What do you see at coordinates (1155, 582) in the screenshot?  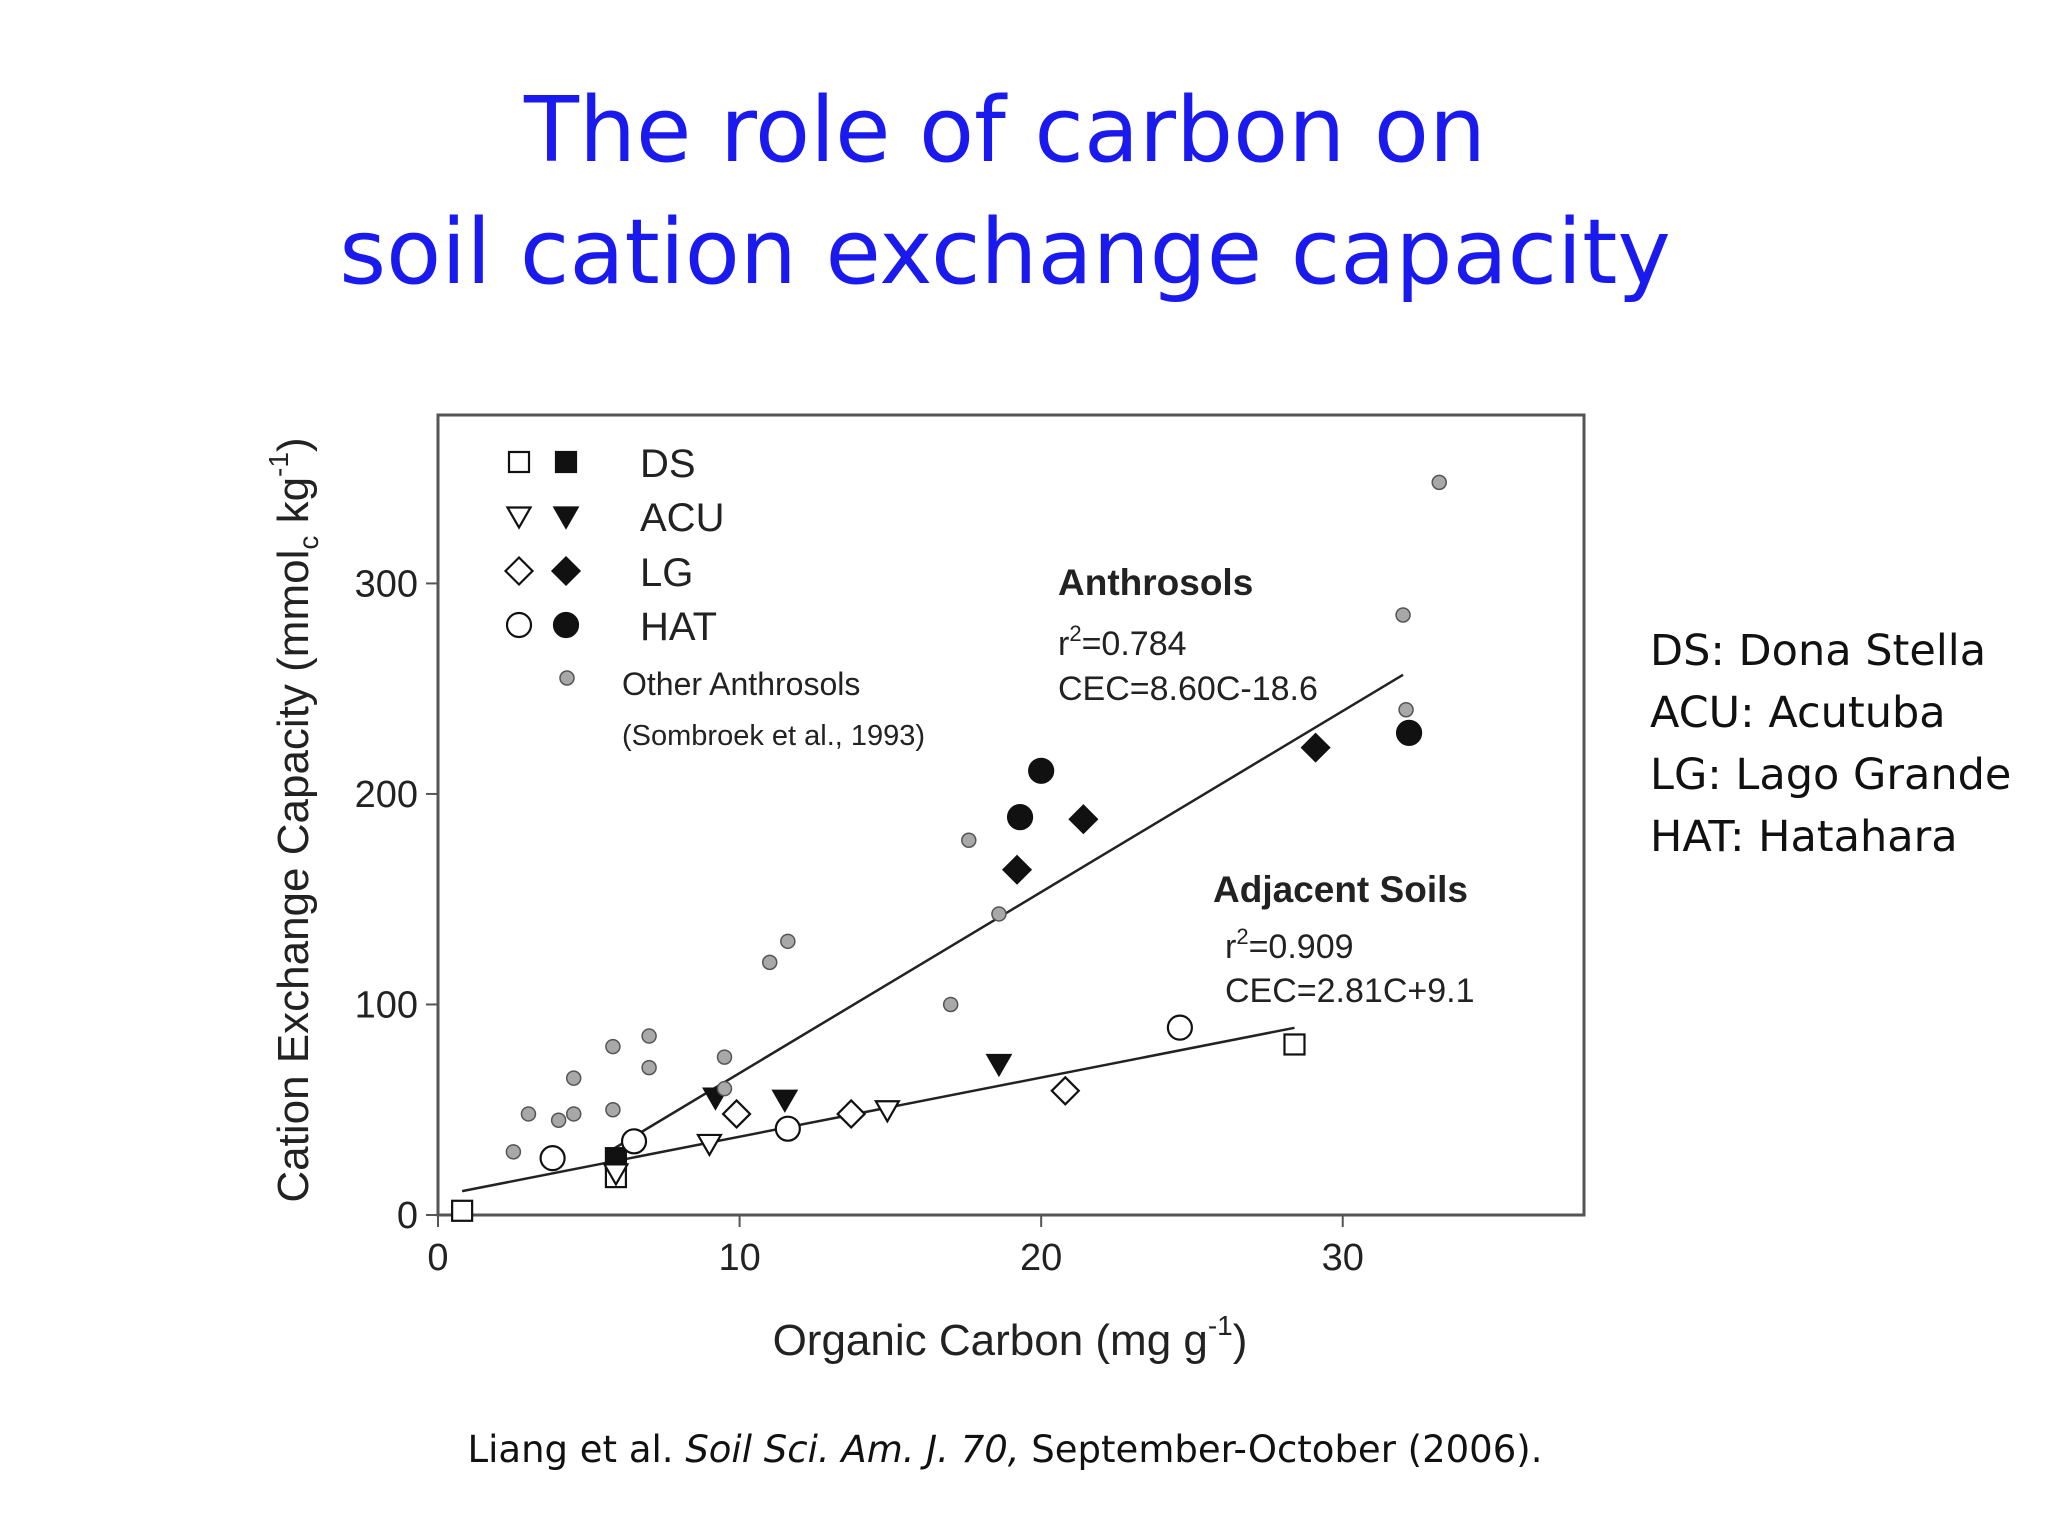 I see `anthrosols-title: Anthrosols` at bounding box center [1155, 582].